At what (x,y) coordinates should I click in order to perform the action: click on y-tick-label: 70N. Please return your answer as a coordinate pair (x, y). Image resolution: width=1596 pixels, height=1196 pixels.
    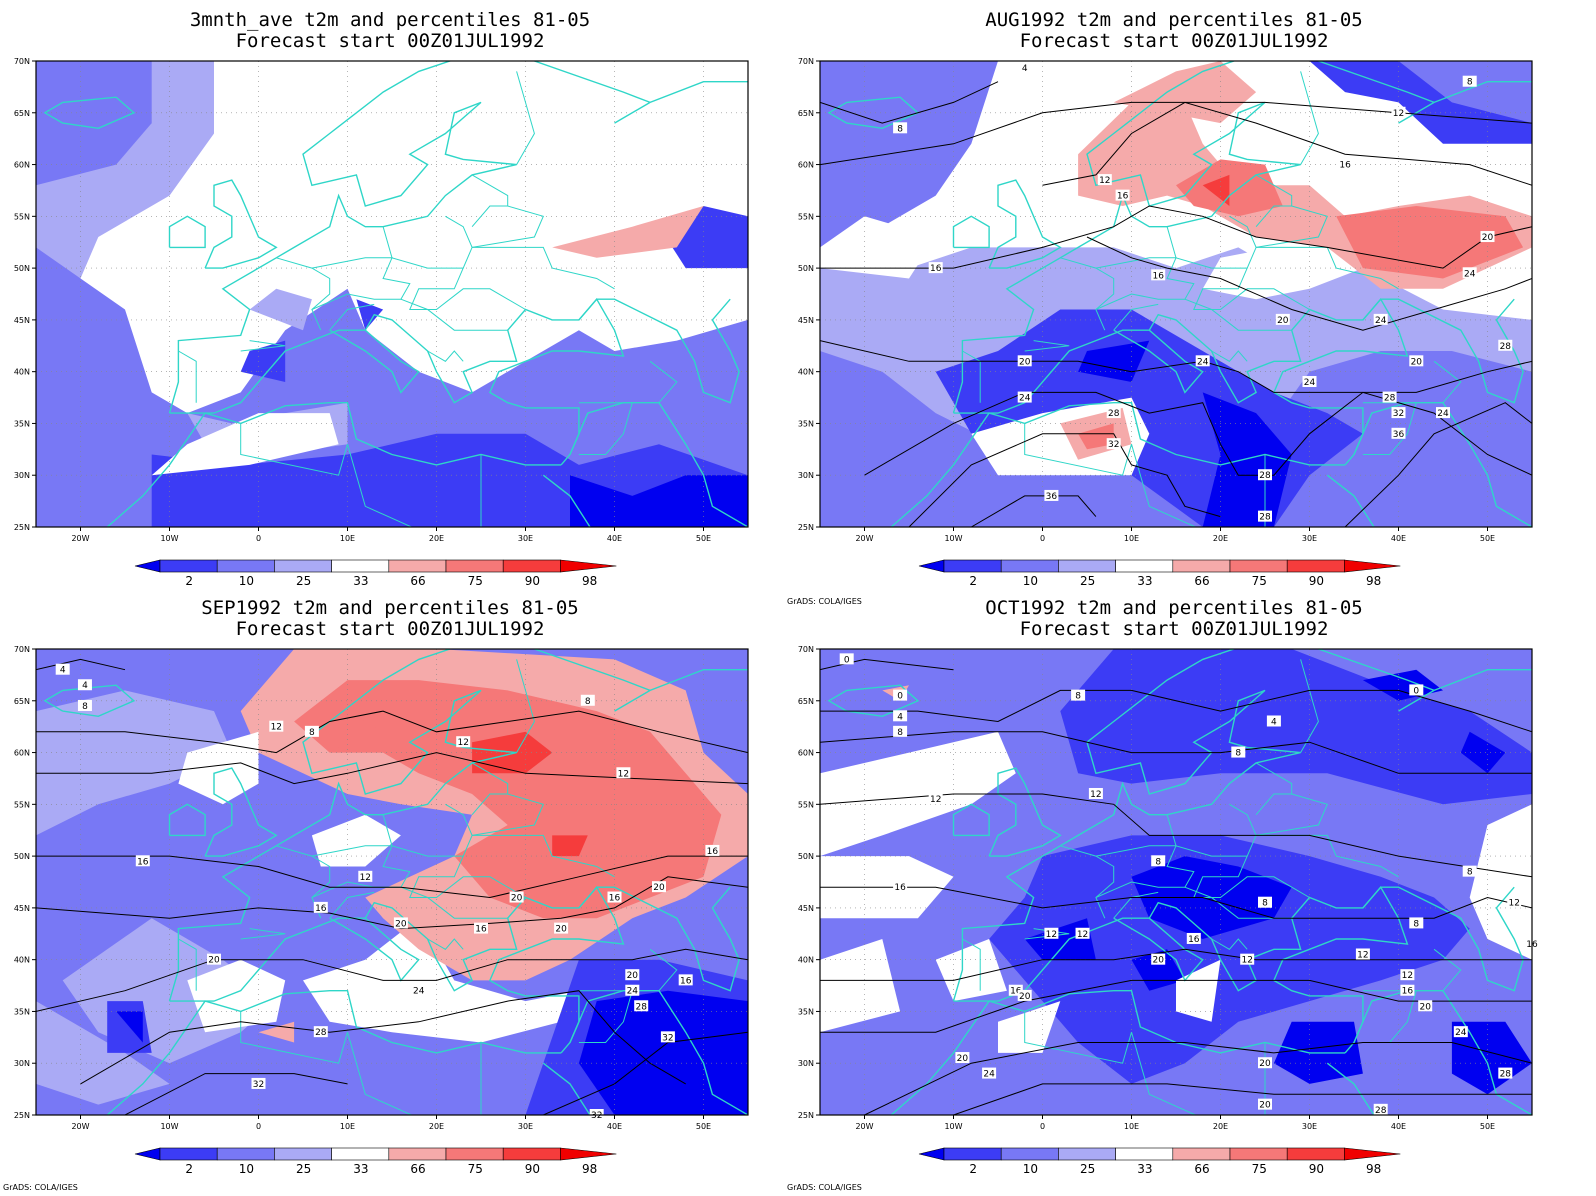
    Looking at the image, I should click on (22, 649).